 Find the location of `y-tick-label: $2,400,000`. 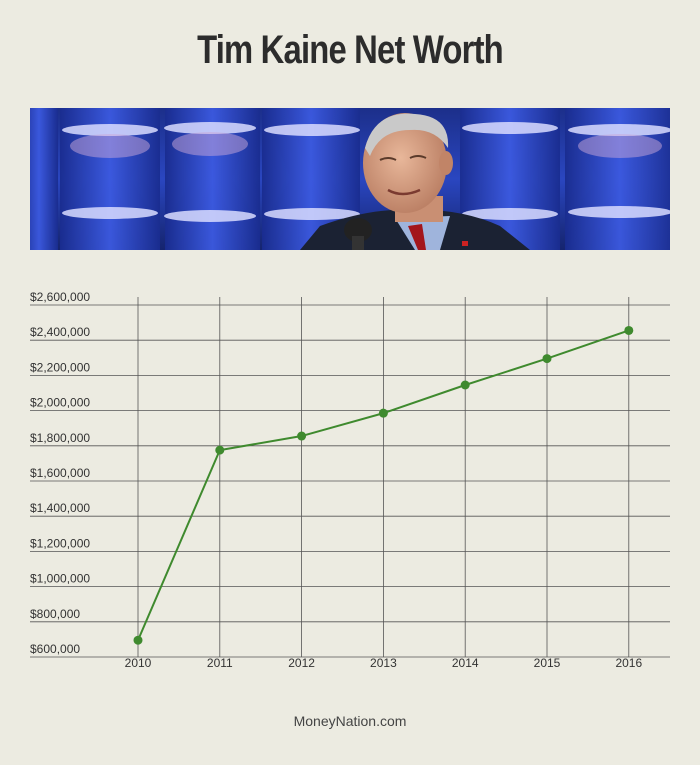

y-tick-label: $2,400,000 is located at coordinates (60, 332).